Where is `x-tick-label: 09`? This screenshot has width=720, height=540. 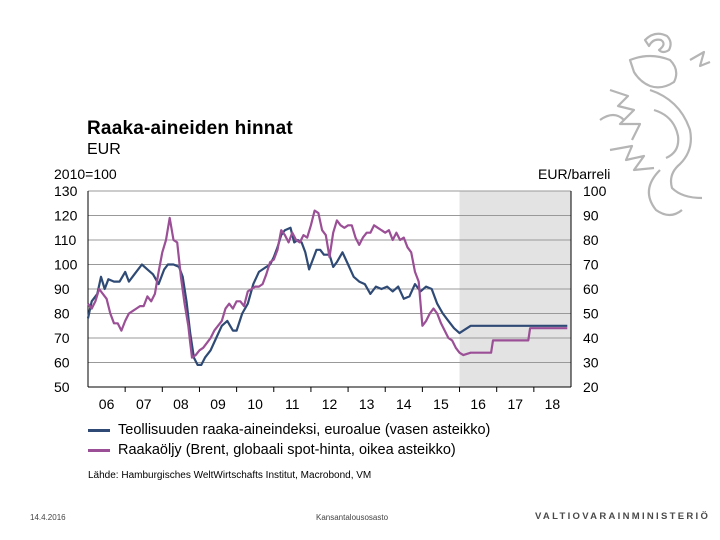
x-tick-label: 09 is located at coordinates (218, 404).